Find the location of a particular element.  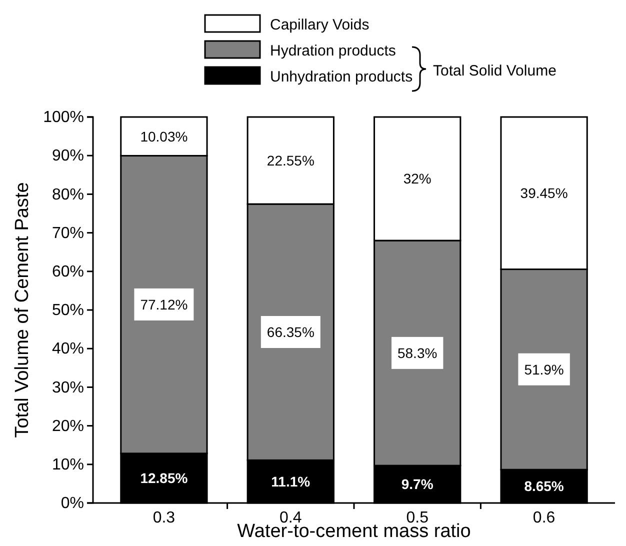

y-tick-label: 0% is located at coordinates (72, 503).